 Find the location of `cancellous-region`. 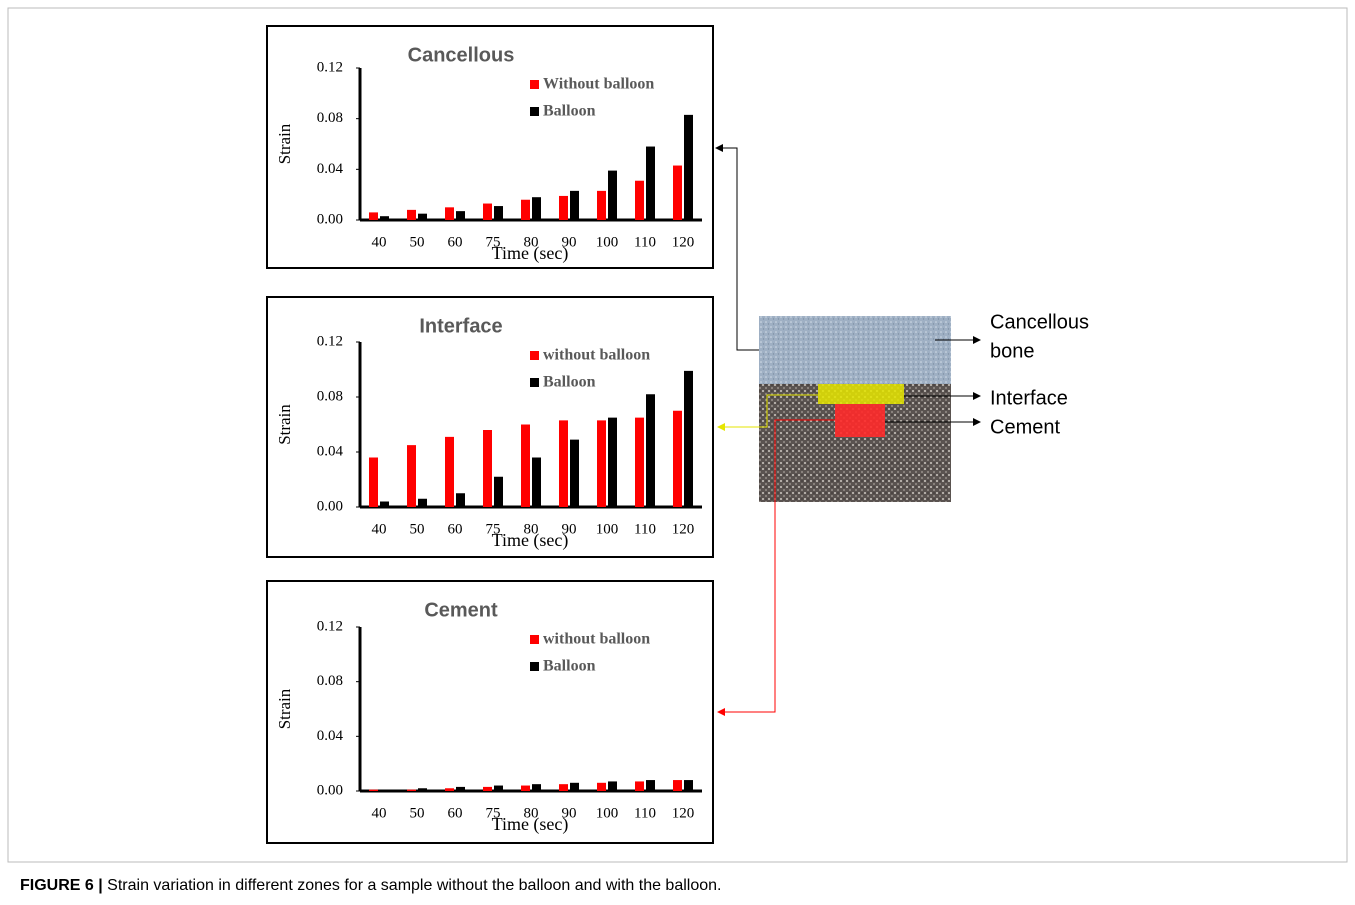

cancellous-region is located at coordinates (855, 350).